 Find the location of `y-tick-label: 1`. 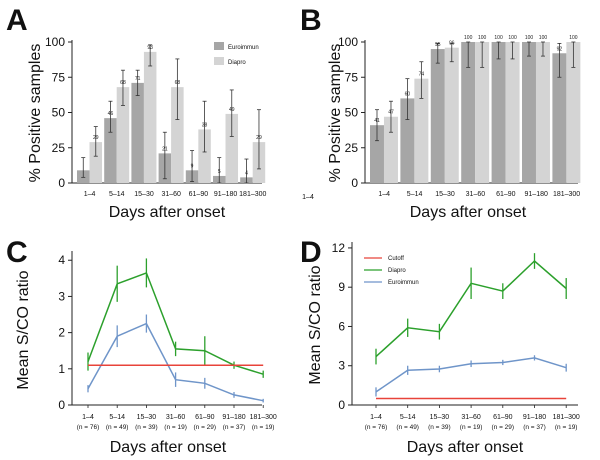

y-tick-label: 1 is located at coordinates (61, 369).